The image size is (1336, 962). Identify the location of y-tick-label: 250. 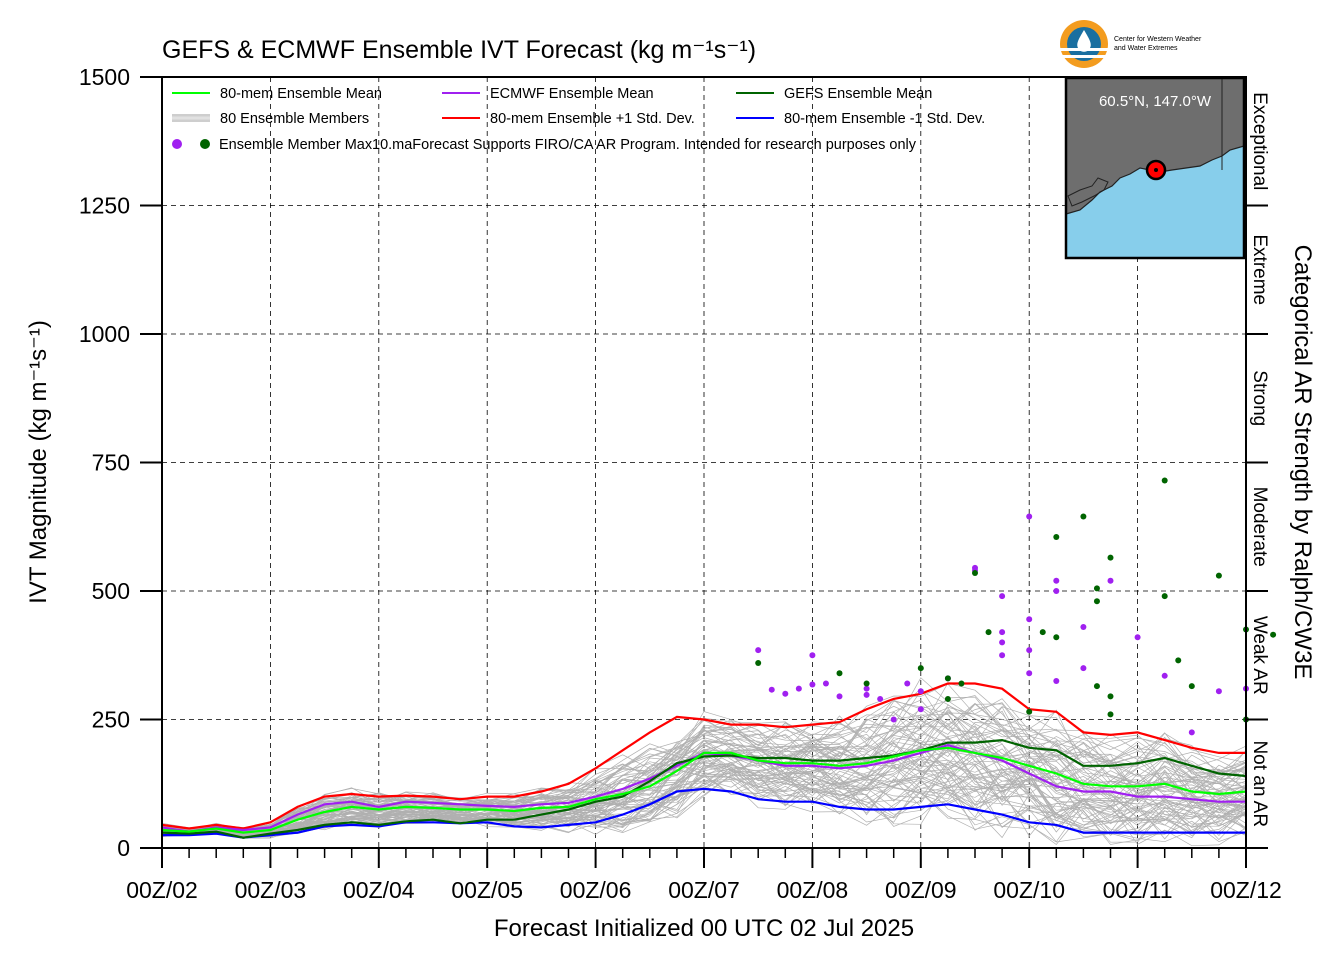
(111, 720).